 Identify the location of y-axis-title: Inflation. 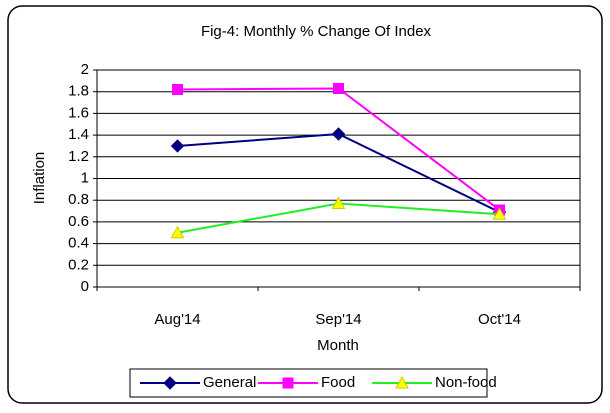
(39, 178).